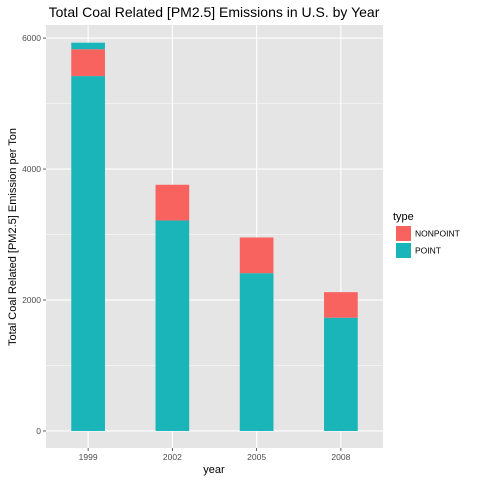  I want to click on x-tick-label: 1999, so click(88, 457).